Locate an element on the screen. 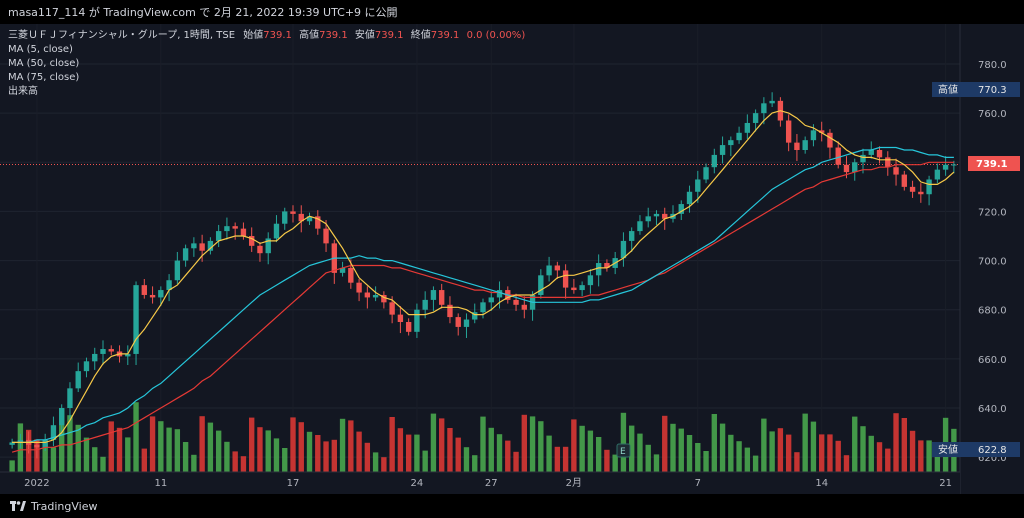 This screenshot has width=1024, height=518. time-tick-label: 2022 is located at coordinates (36, 483).